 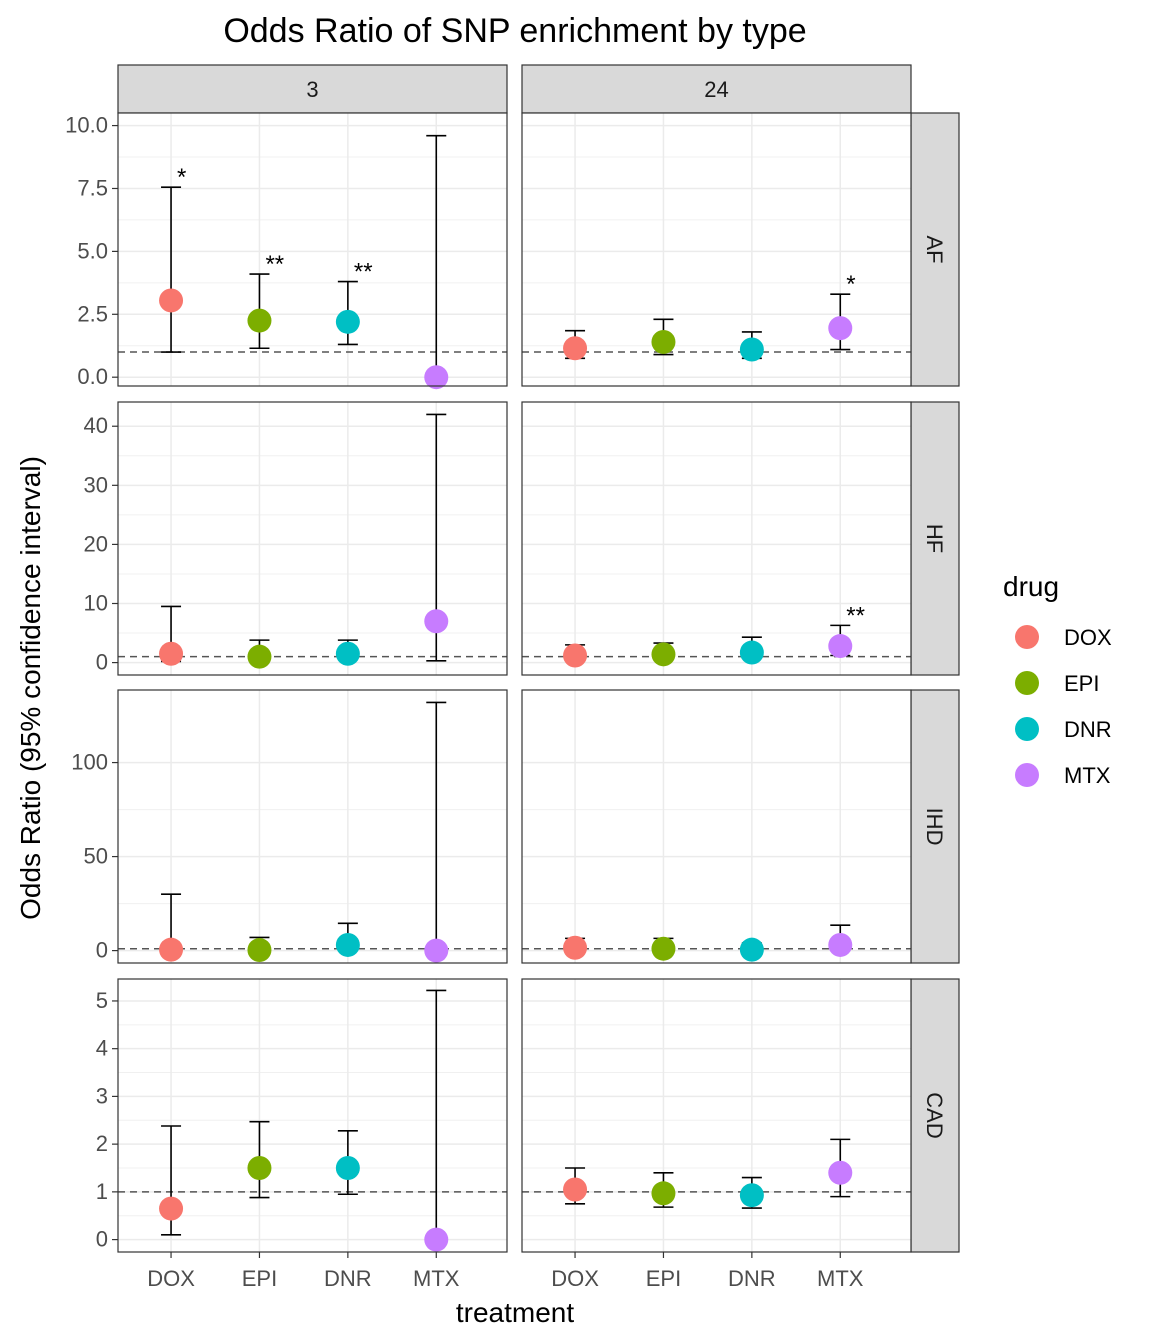 What do you see at coordinates (752, 1278) in the screenshot?
I see `x-tick-label-DNR: DNR` at bounding box center [752, 1278].